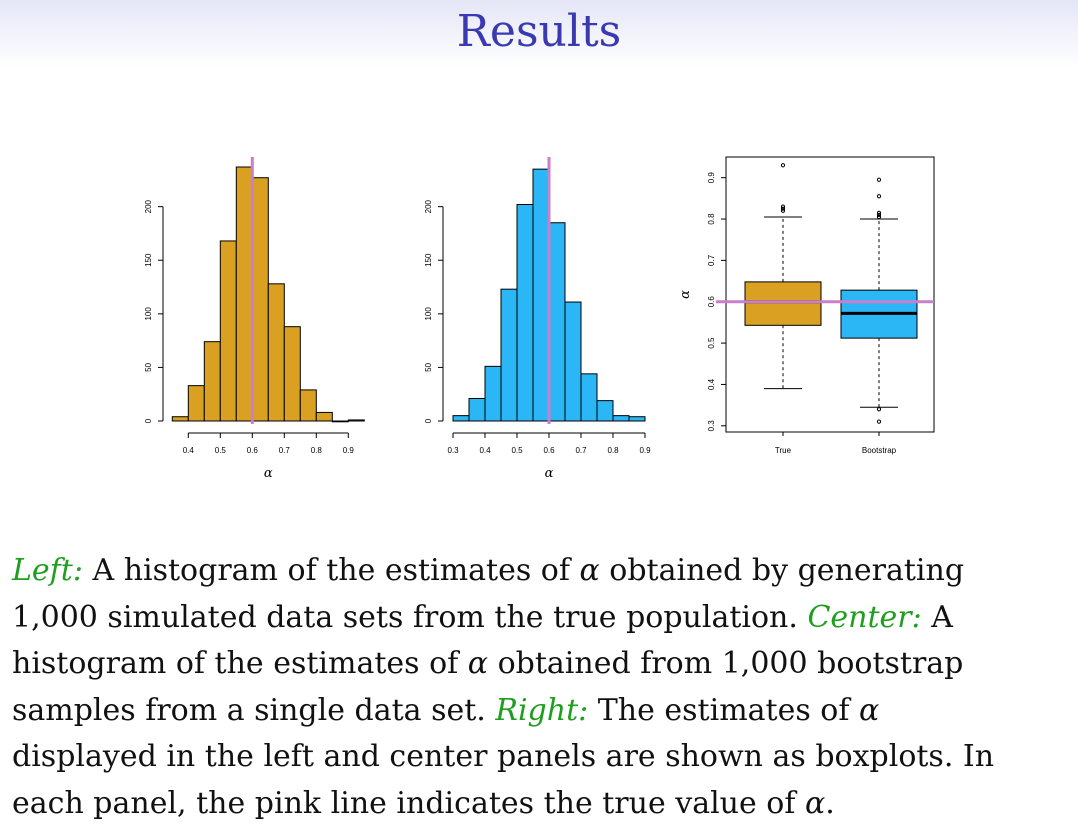 The height and width of the screenshot is (833, 1078). I want to click on right-boxplot, so click(825, 296).